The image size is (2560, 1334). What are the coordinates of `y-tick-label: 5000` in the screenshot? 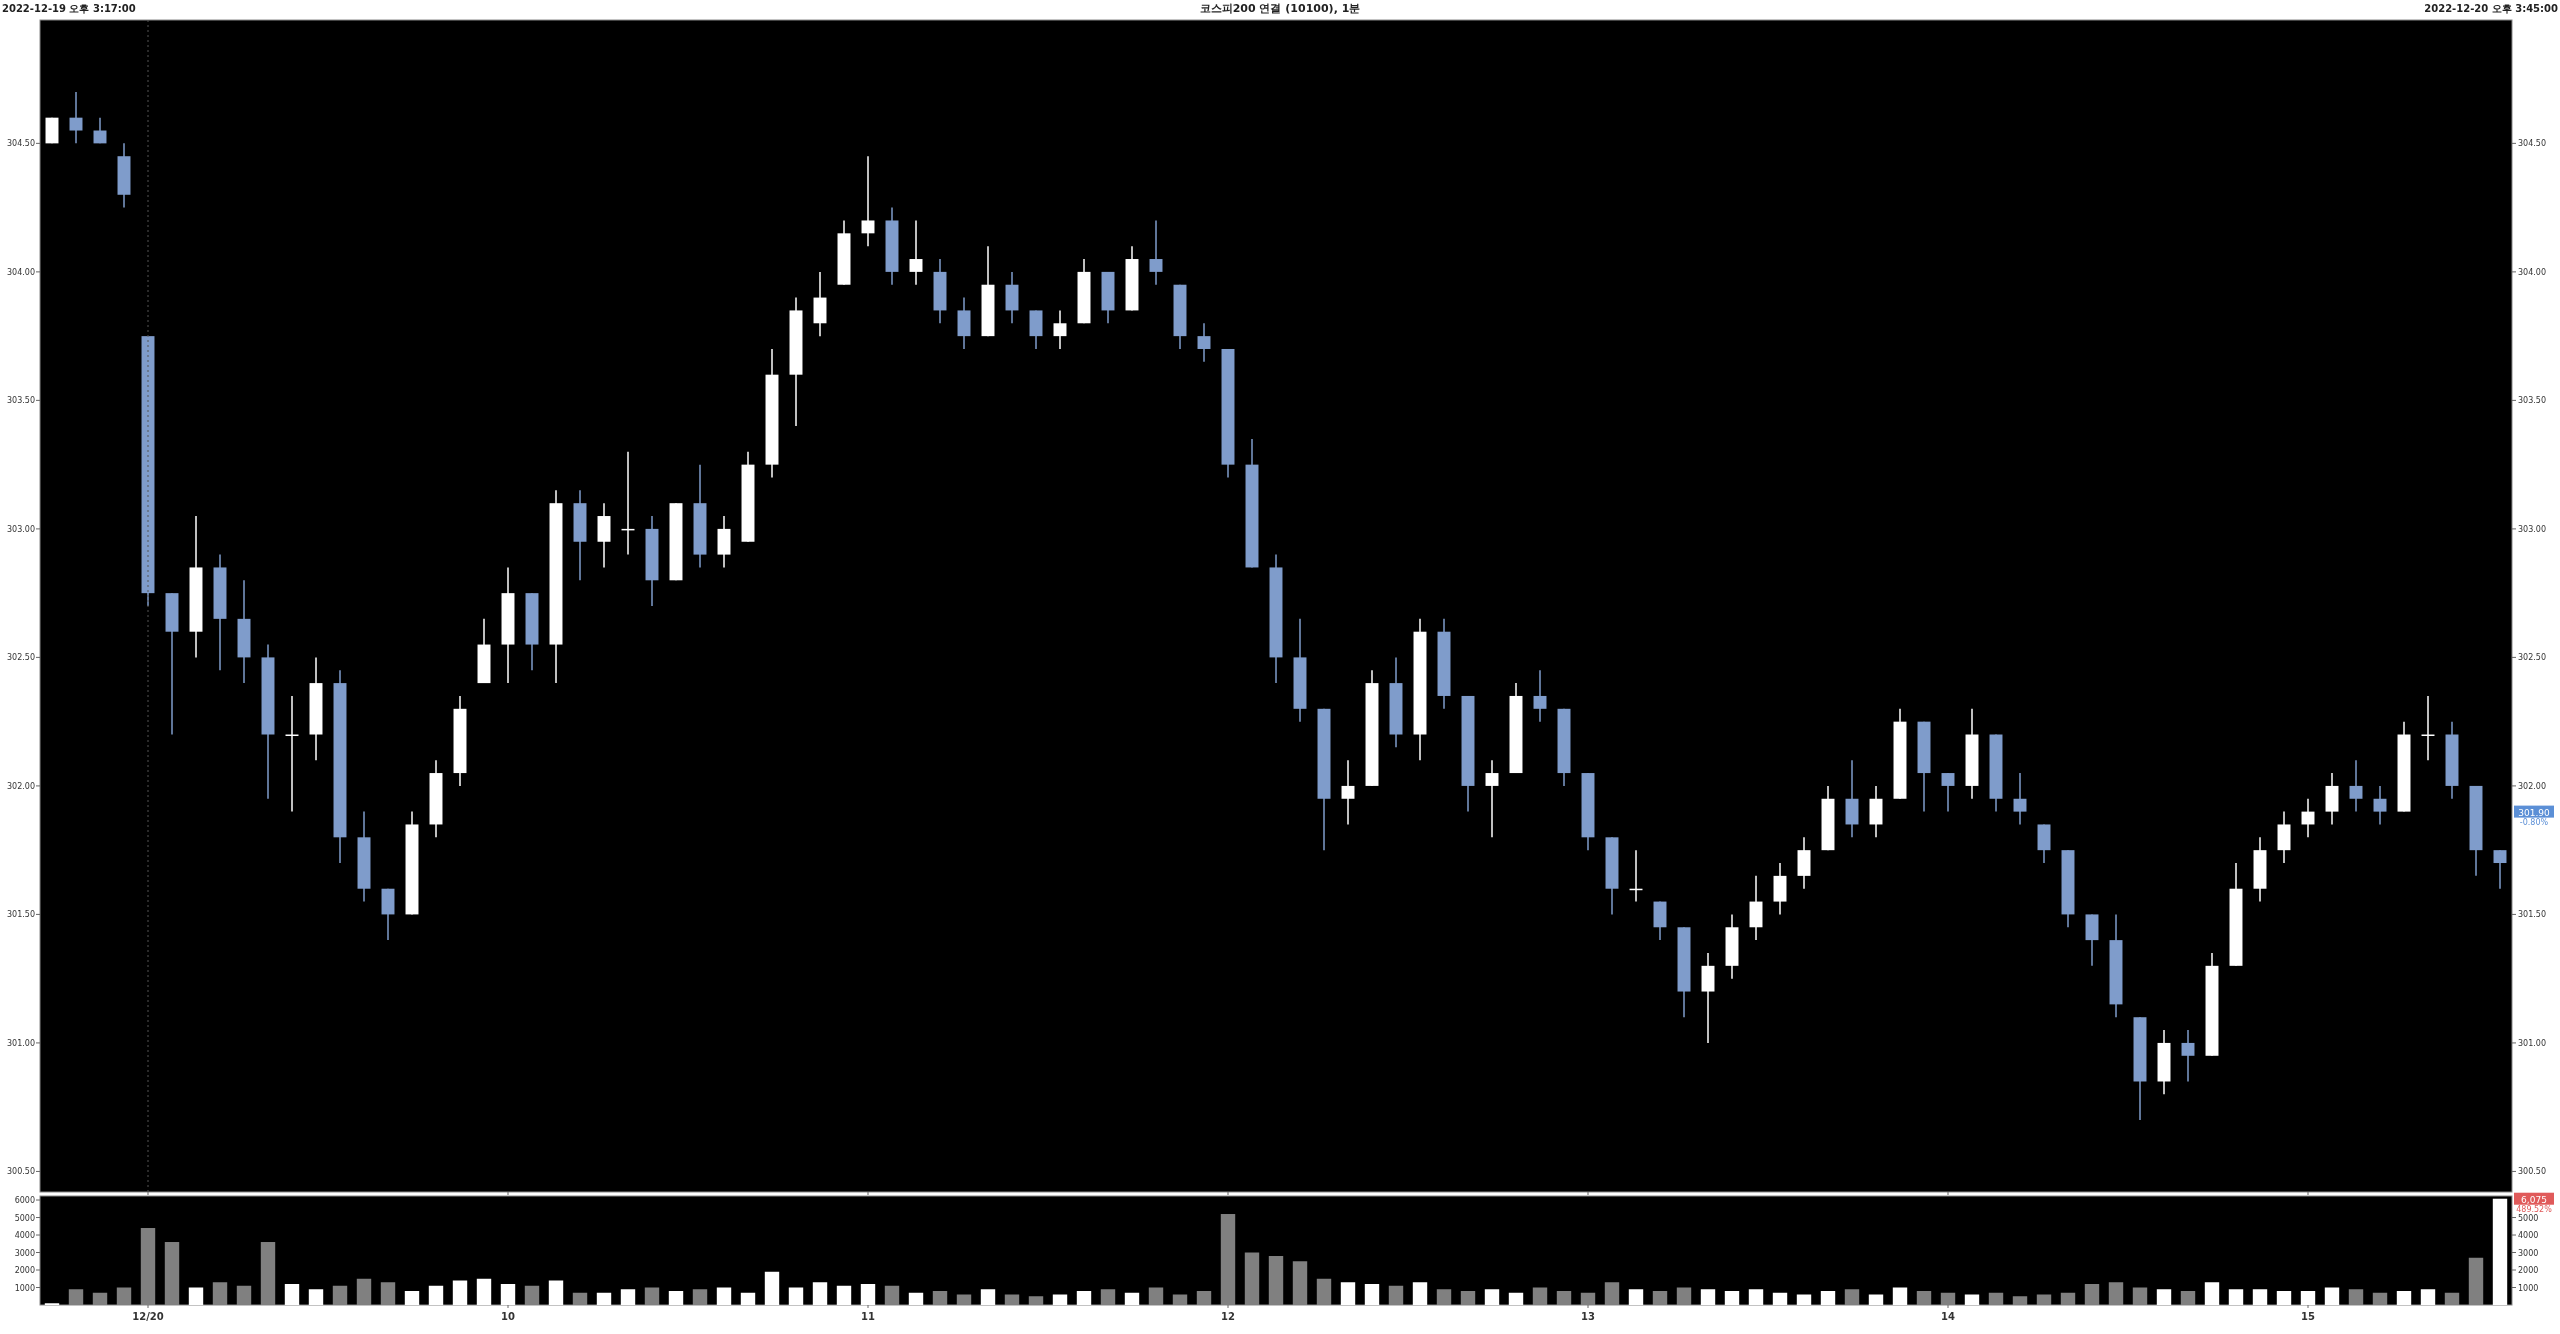 It's located at (24, 1218).